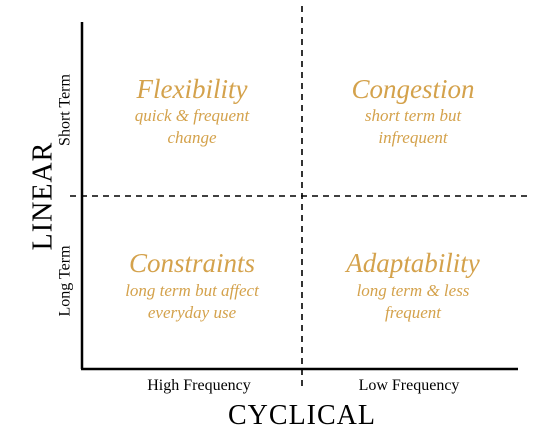  Describe the element at coordinates (413, 137) in the screenshot. I see `quadrant-description-line2: infrequent` at that location.